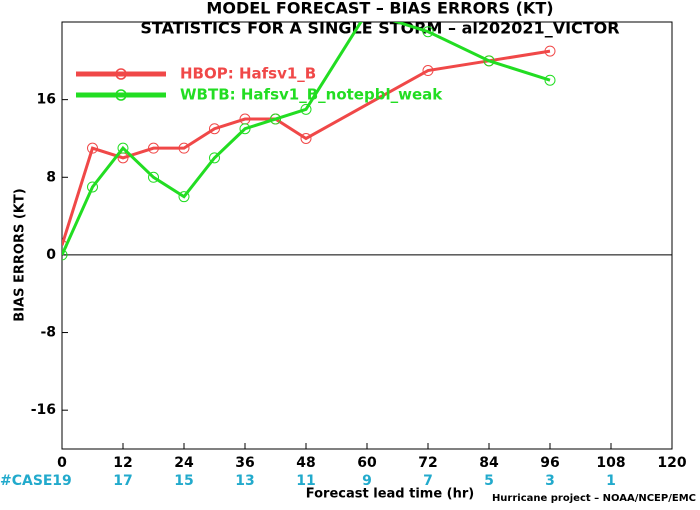  Describe the element at coordinates (244, 463) in the screenshot. I see `x-tick-label: 36` at that location.